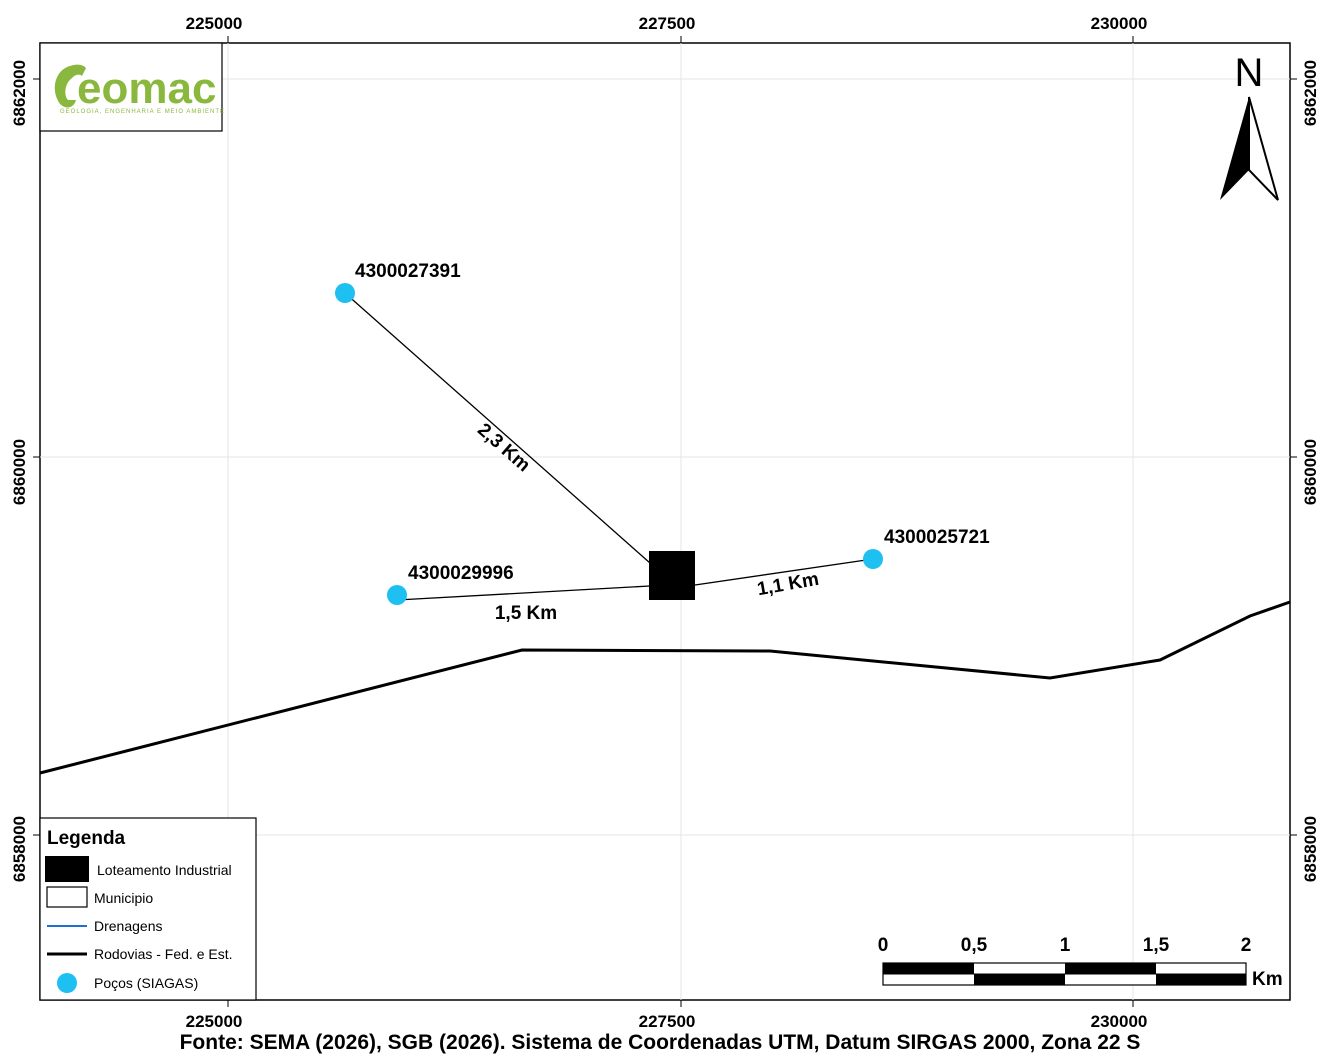 Image resolution: width=1320 pixels, height=1056 pixels. I want to click on legend-swatch-municipio, so click(67, 897).